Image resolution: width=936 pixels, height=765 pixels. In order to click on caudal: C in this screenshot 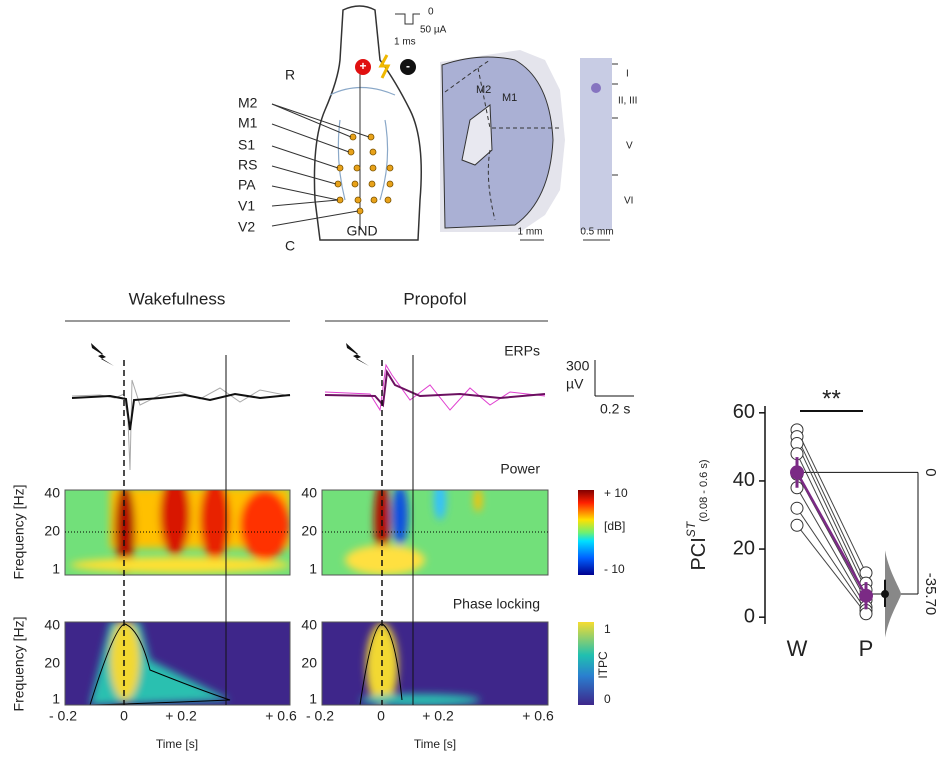, I will do `click(290, 246)`.